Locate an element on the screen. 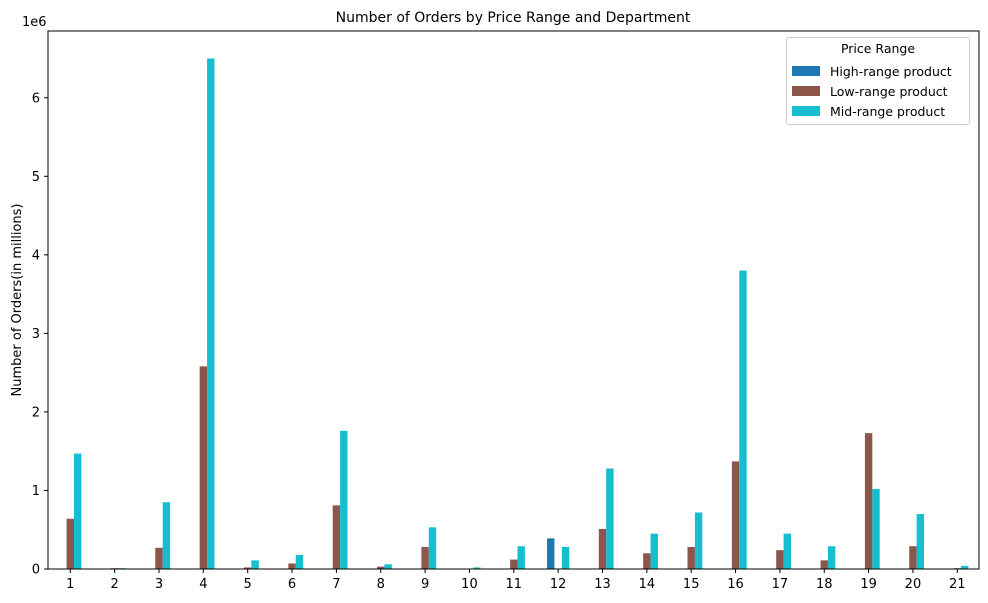 The height and width of the screenshot is (603, 988). legend-swatch-low-range is located at coordinates (806, 91).